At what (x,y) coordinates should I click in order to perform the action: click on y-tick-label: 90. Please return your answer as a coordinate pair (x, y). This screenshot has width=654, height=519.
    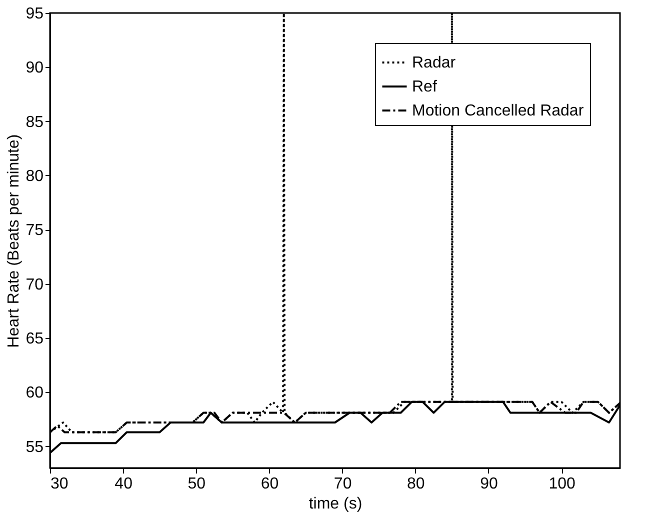
    Looking at the image, I should click on (35, 68).